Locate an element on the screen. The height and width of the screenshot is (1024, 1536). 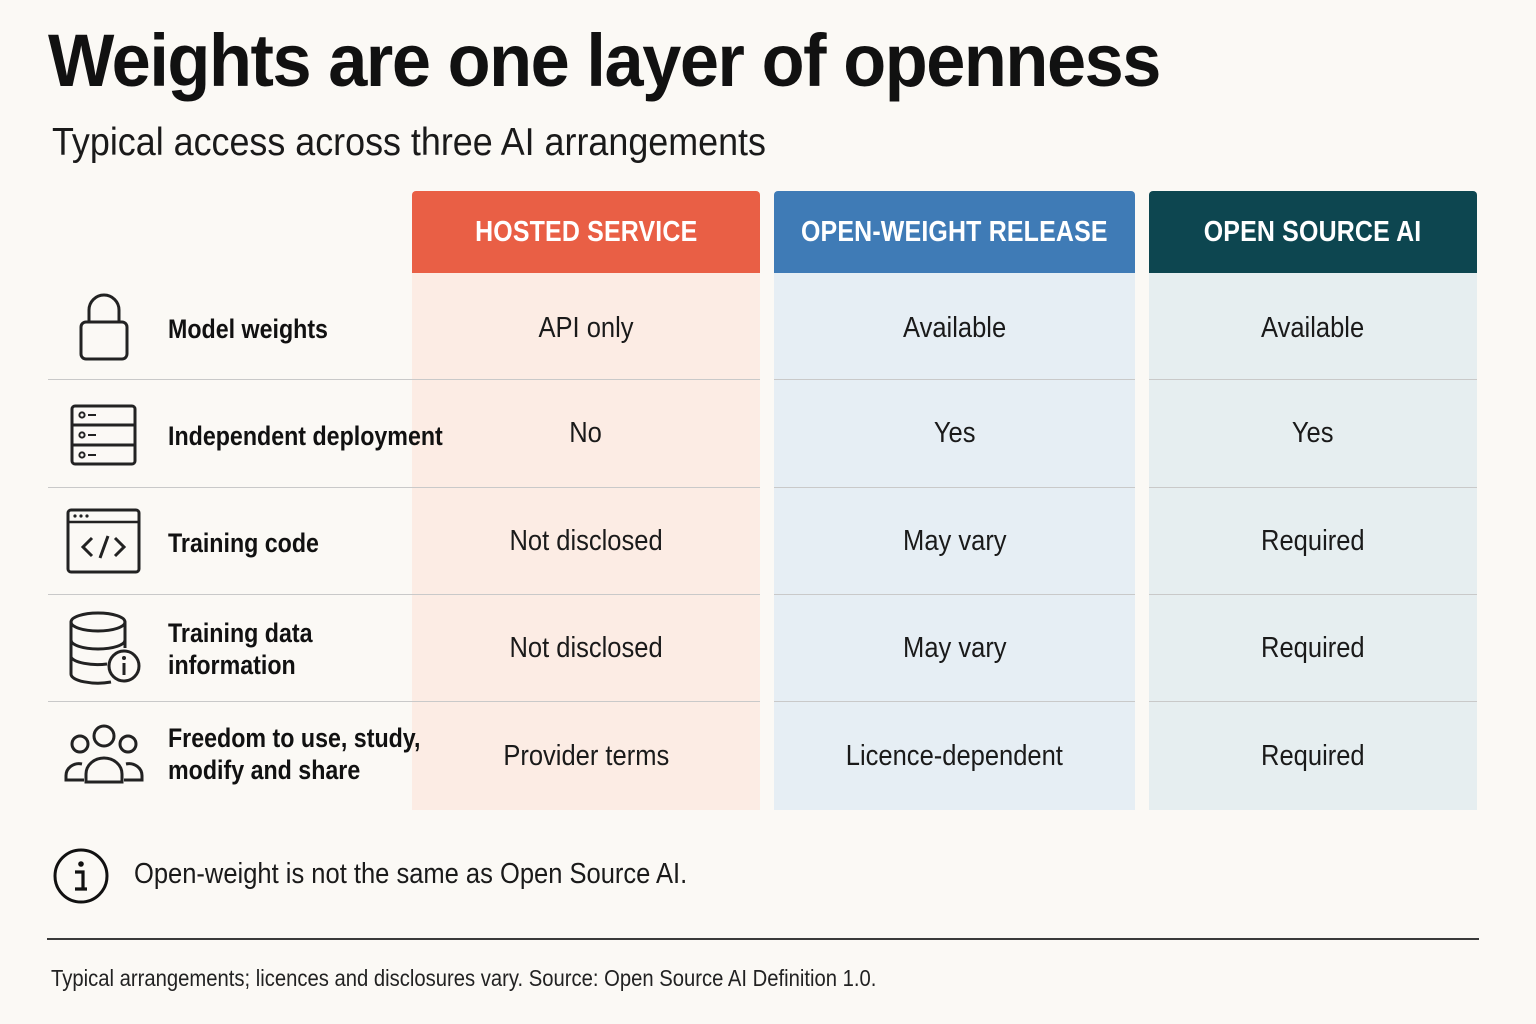
row-label-independent-deployment: Independent deployment is located at coordinates (305, 436).